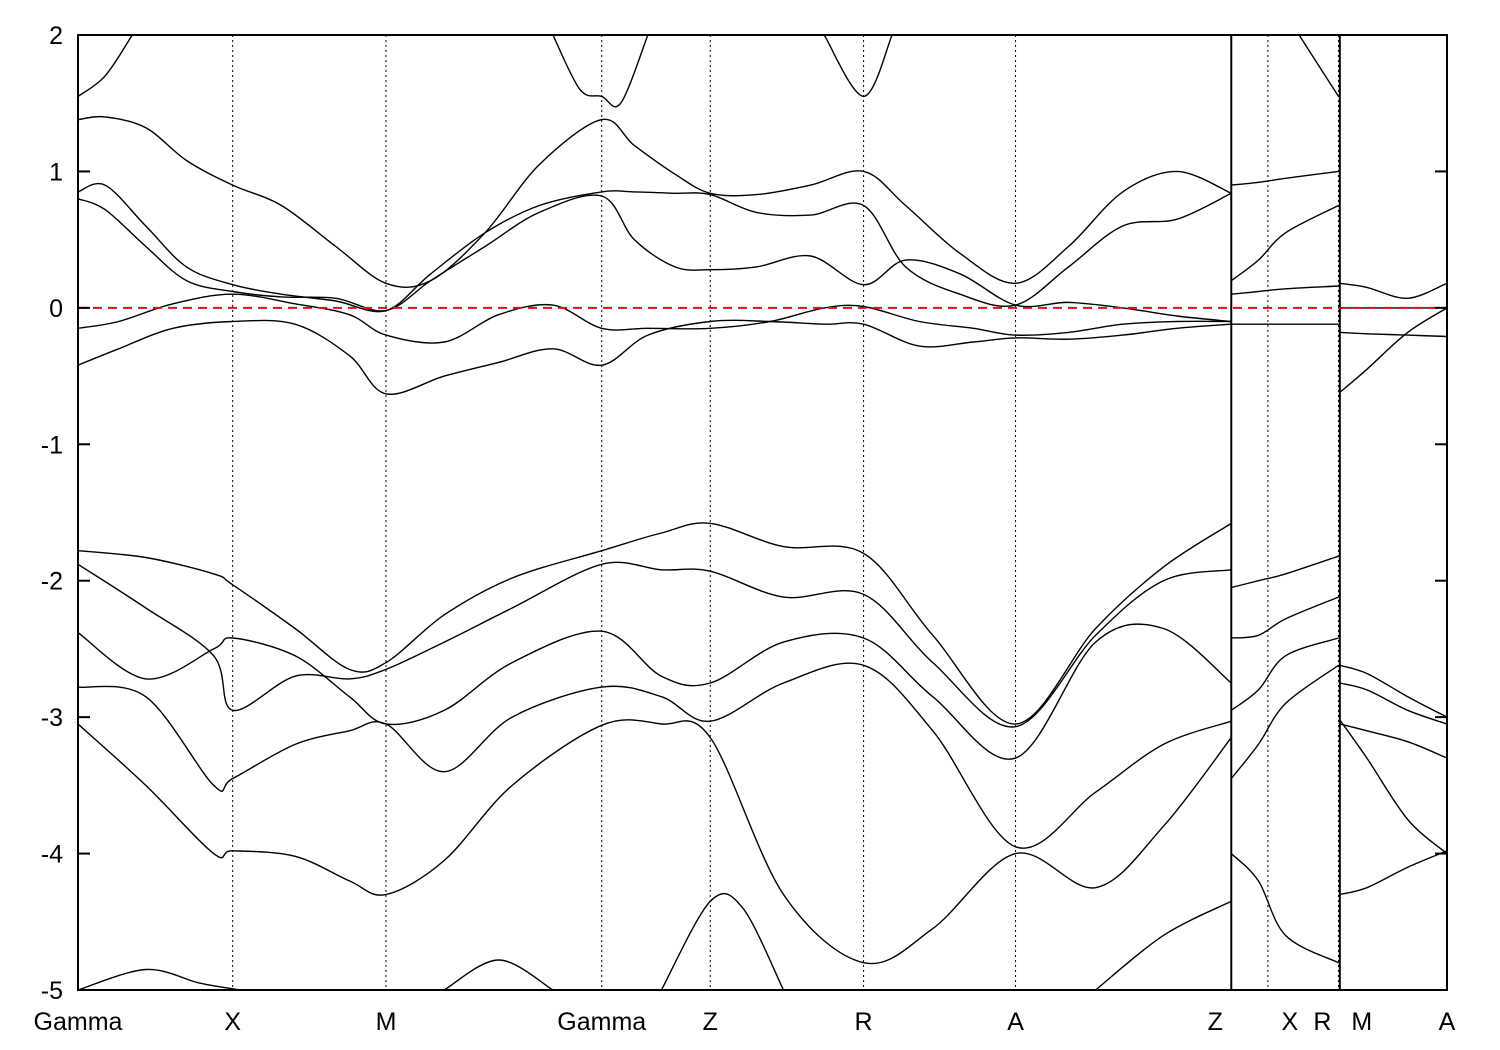 This screenshot has height=1050, width=1500. What do you see at coordinates (56, 36) in the screenshot?
I see `y-tick-label: 2` at bounding box center [56, 36].